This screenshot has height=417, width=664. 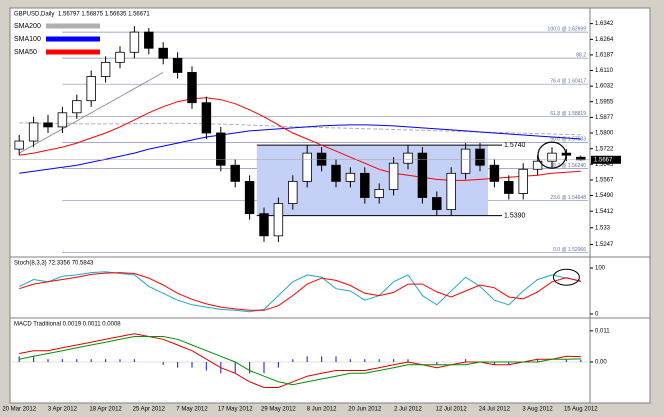 I want to click on y-tick-label: 0.00, so click(x=601, y=363).